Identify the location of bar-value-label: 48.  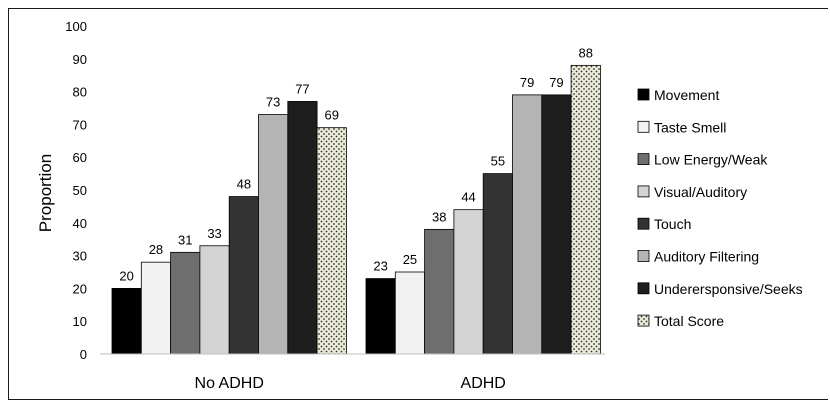
(244, 184).